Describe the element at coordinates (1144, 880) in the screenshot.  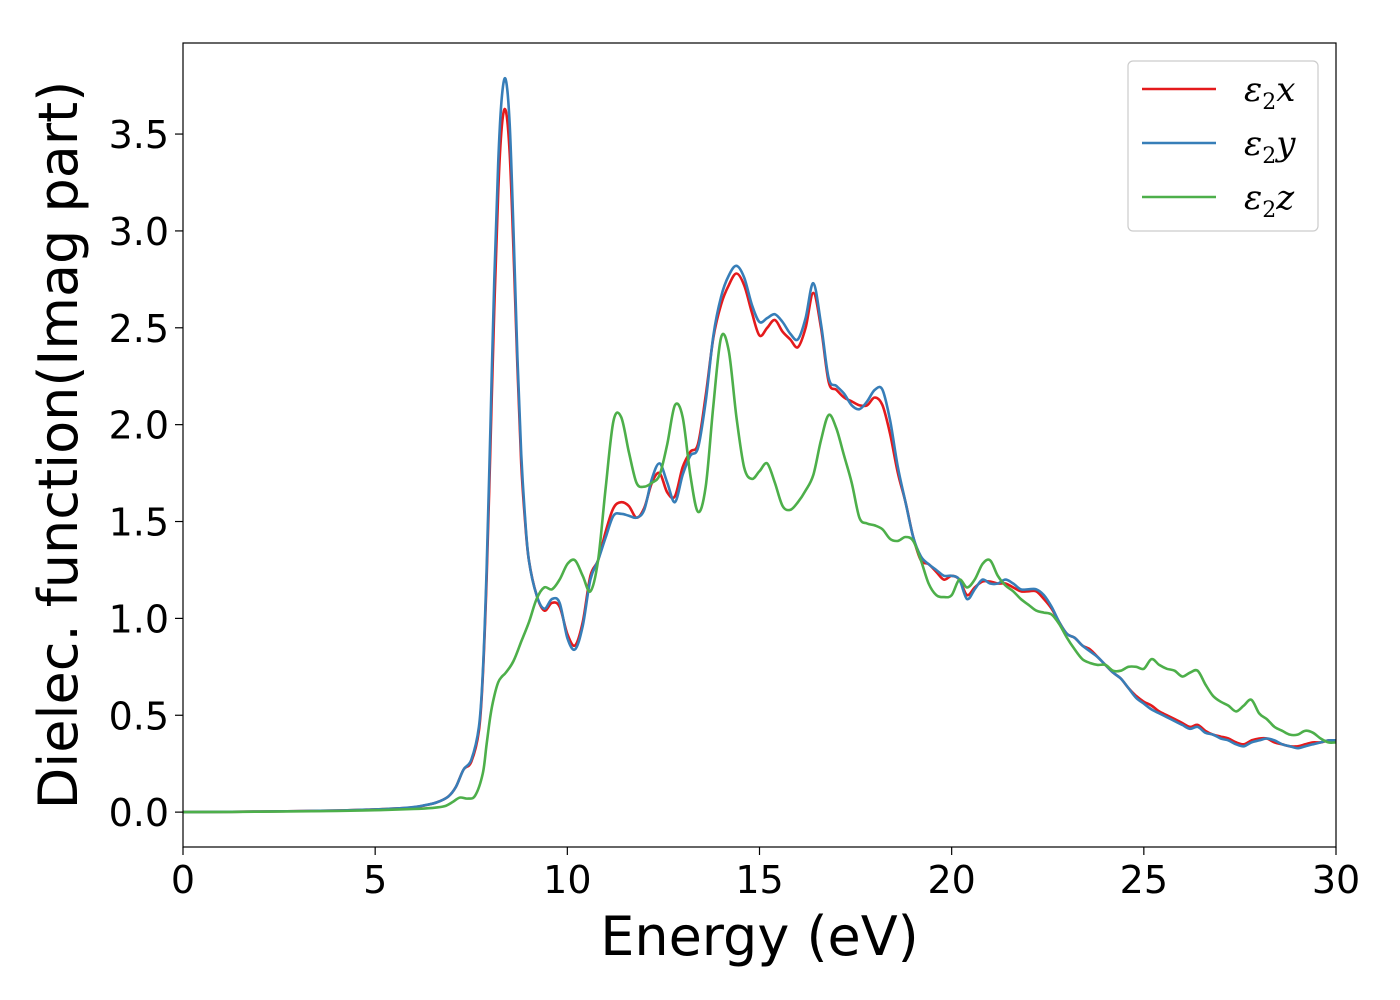
I see `x-tick-label: 25` at that location.